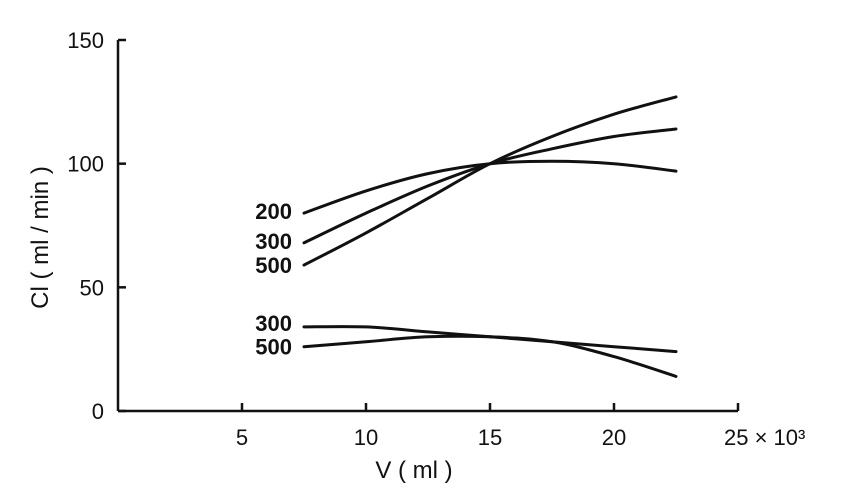 The width and height of the screenshot is (852, 499). I want to click on y-tick-label: 100, so click(85, 164).